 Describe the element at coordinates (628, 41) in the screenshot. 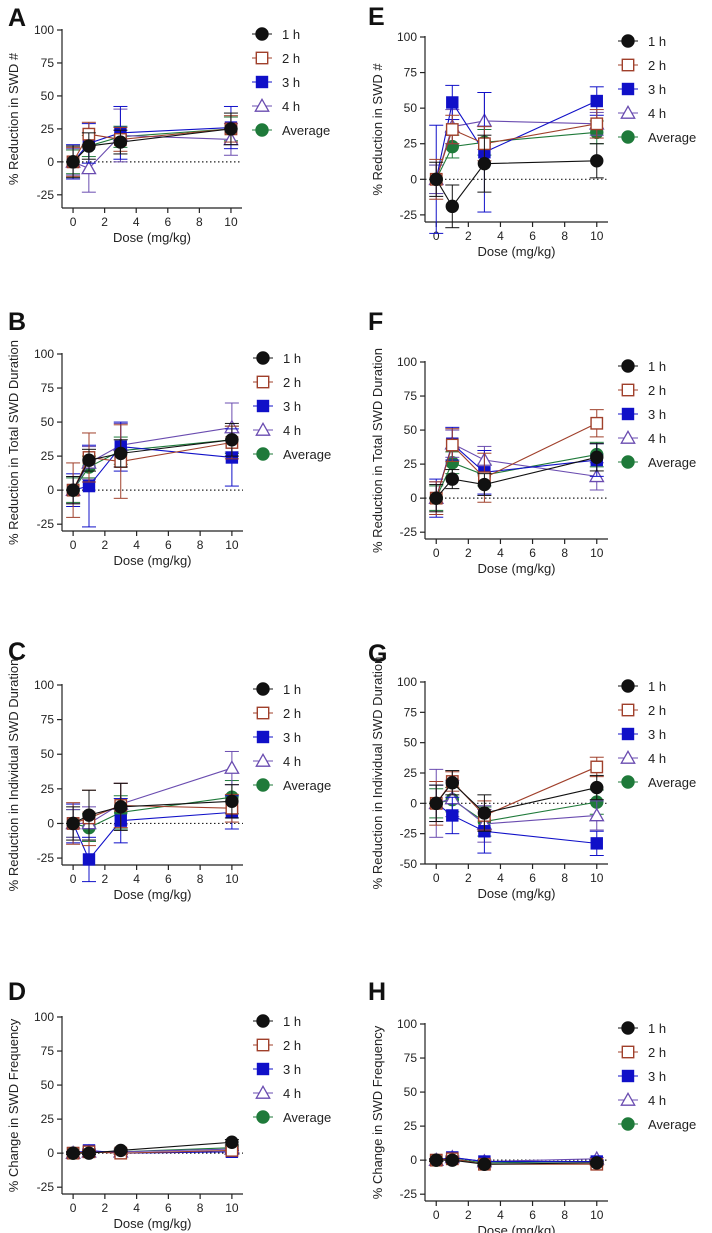

I see `panel-e-legend-marker-1h` at that location.